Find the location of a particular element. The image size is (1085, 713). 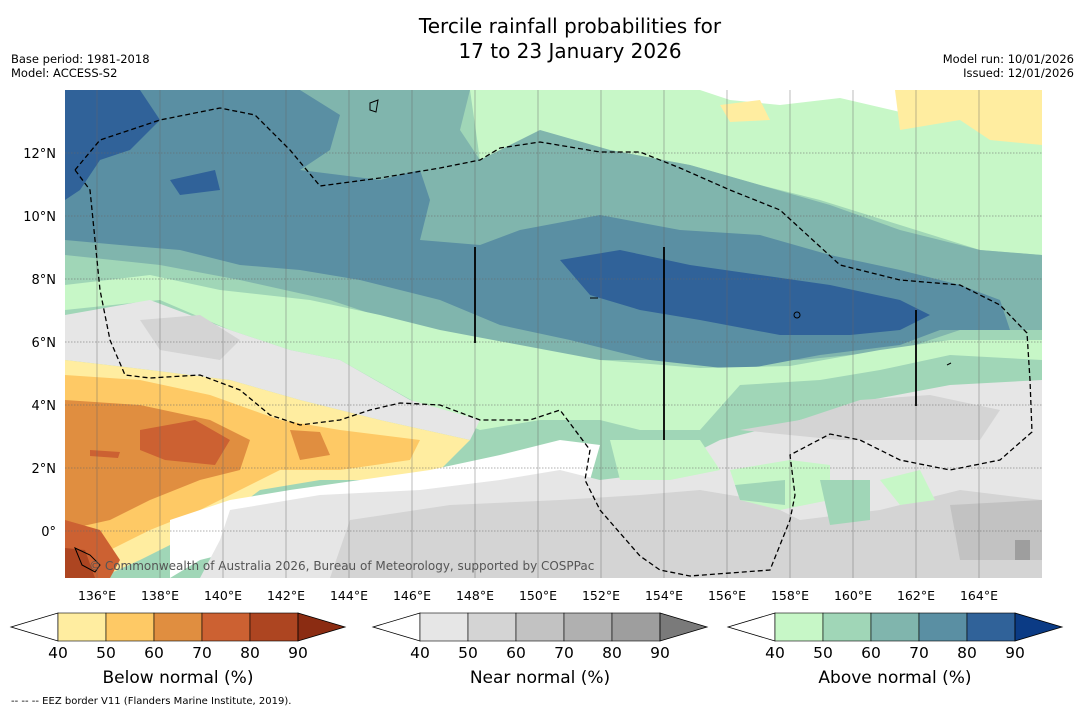

lon-label: 156°E is located at coordinates (727, 595).